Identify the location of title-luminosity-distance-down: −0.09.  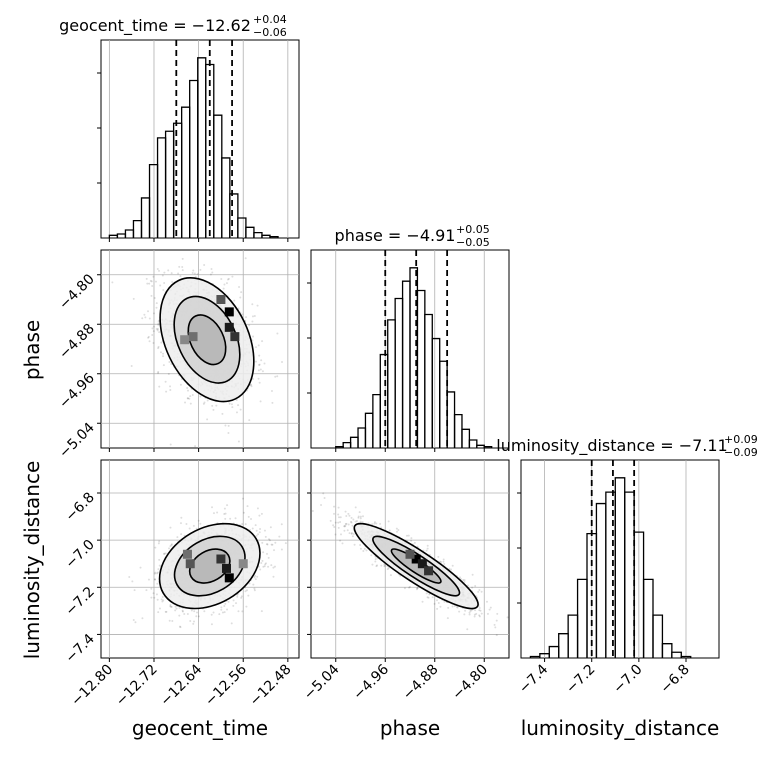
(741, 452).